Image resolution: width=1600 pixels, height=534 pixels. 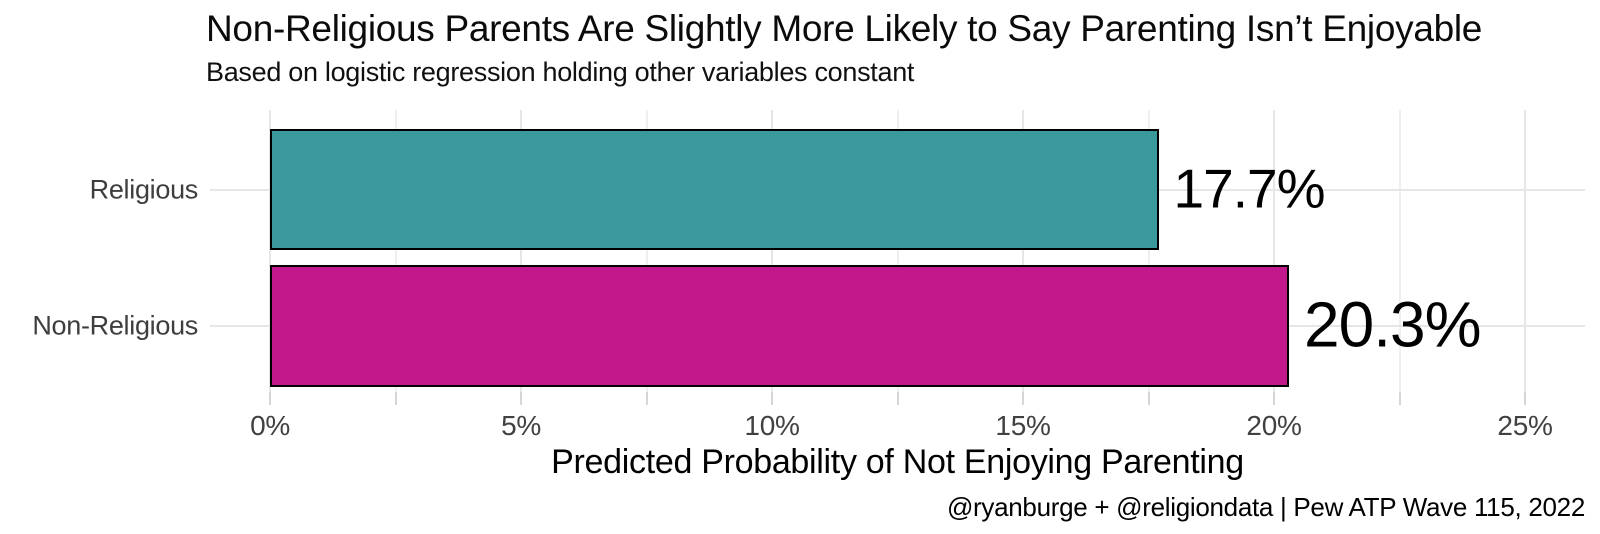 I want to click on x-tick-label-15: 15%, so click(x=1023, y=425).